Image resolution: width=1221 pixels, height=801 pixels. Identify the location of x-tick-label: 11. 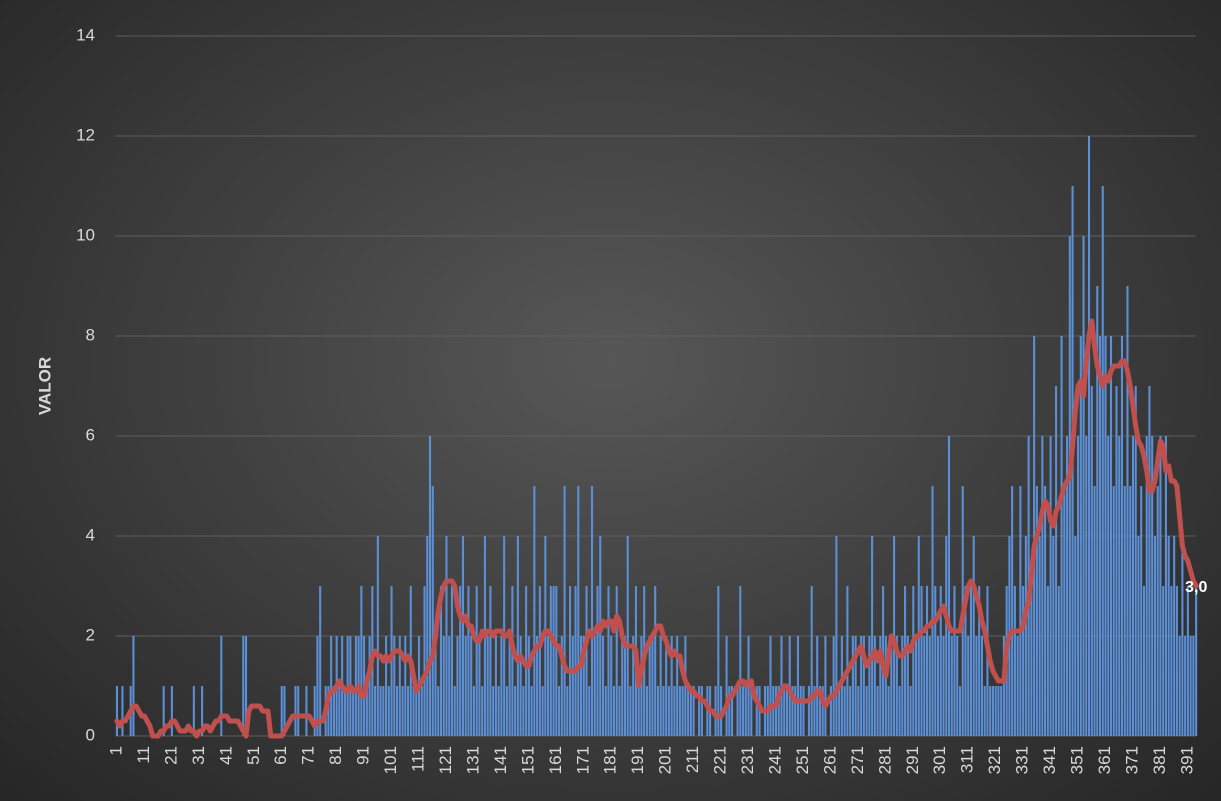
(143, 755).